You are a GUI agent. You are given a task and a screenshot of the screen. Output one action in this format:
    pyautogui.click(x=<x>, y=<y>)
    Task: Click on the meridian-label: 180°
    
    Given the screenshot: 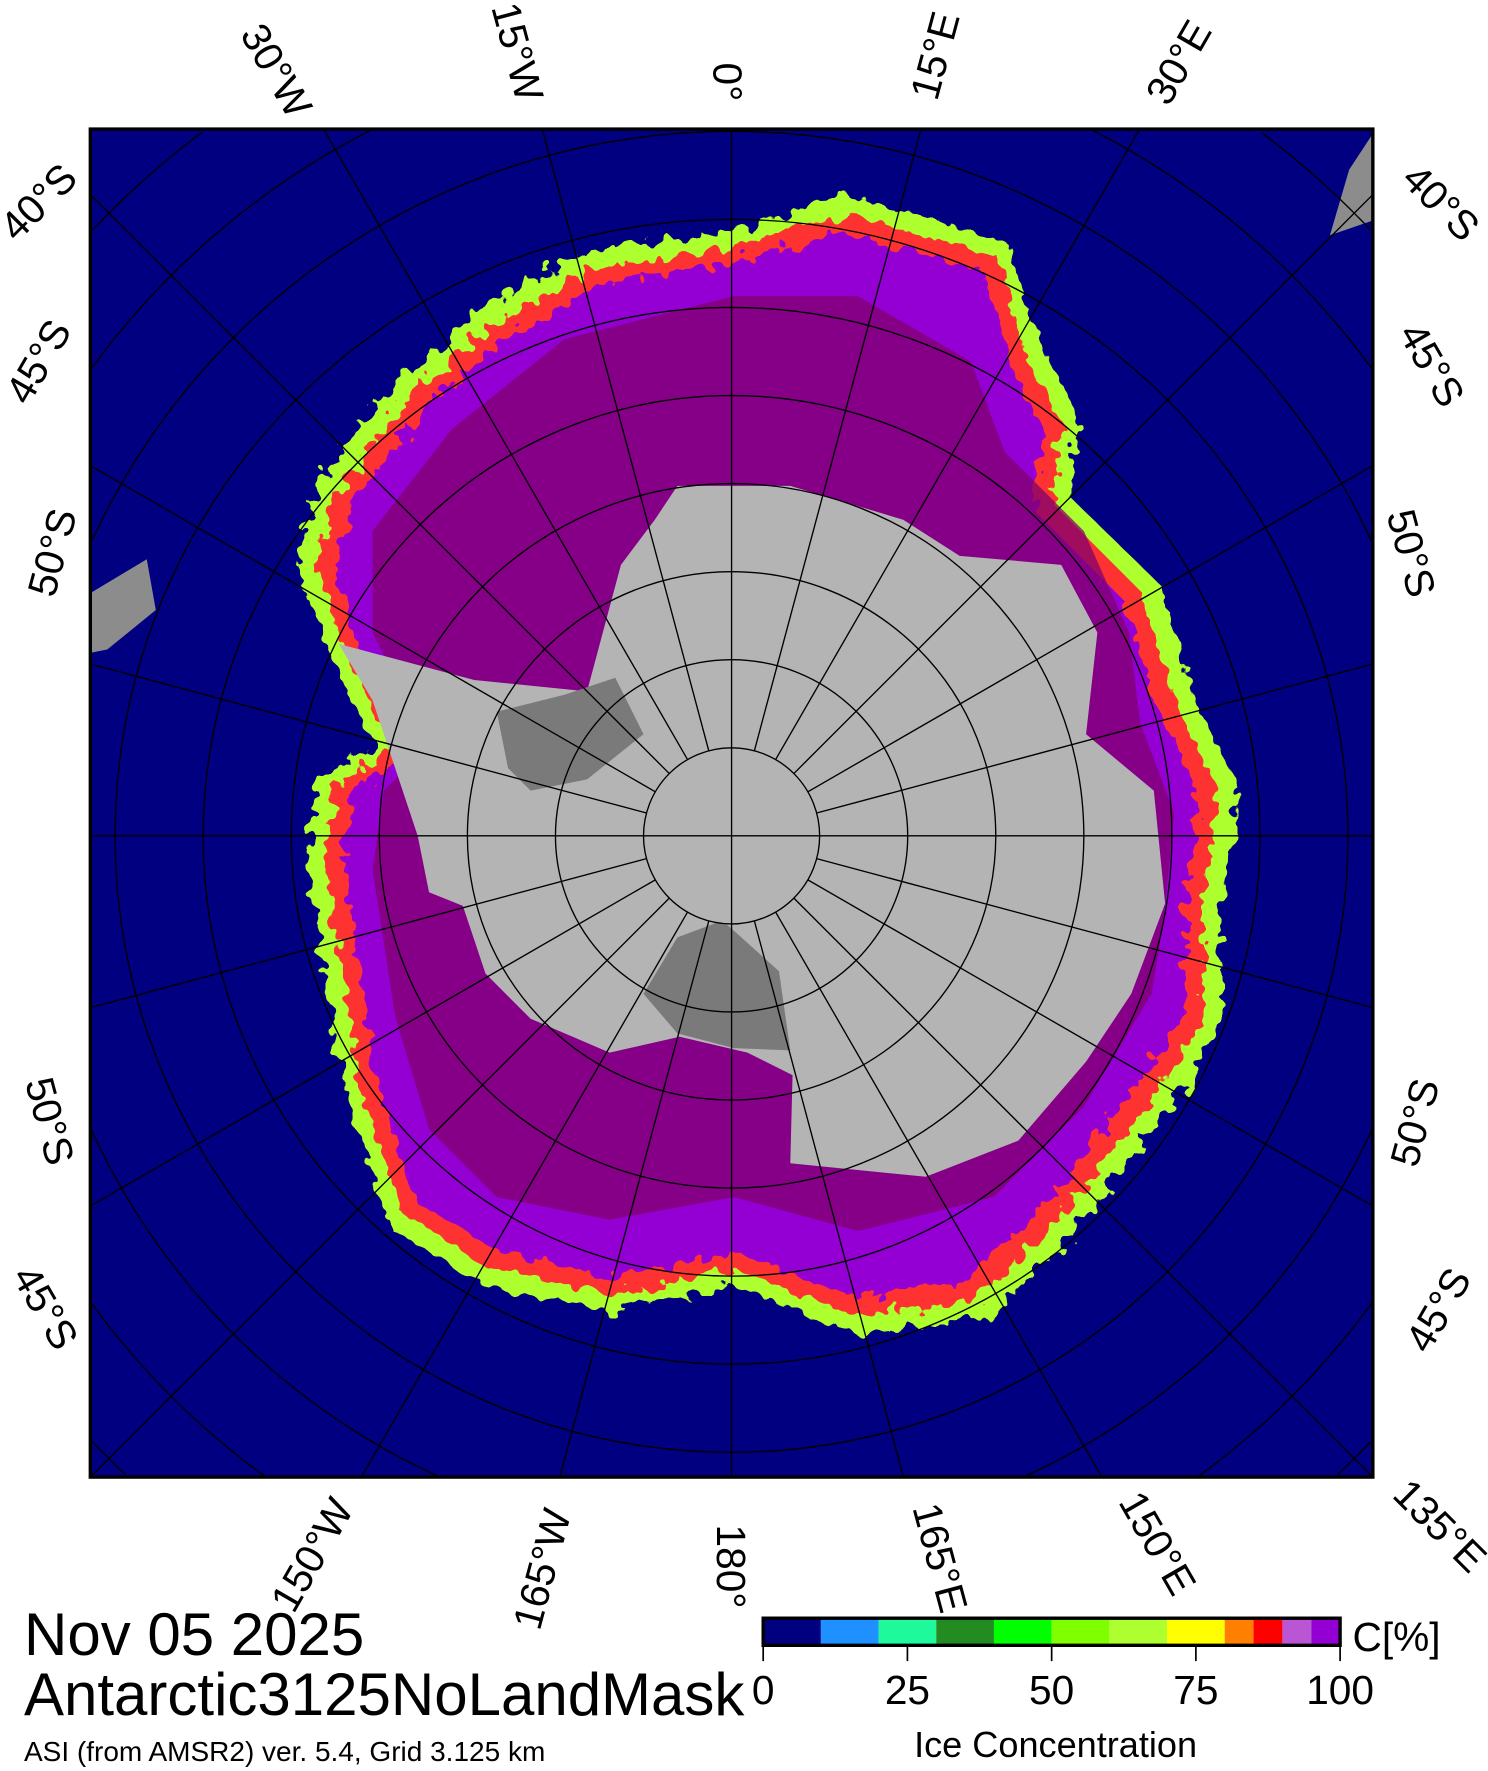 What is the action you would take?
    pyautogui.click(x=731, y=1567)
    